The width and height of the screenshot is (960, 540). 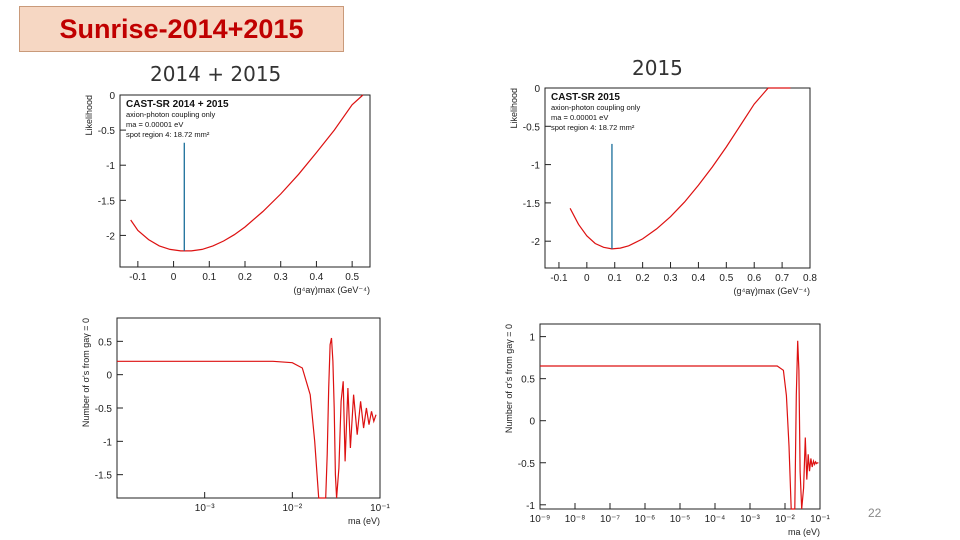 I want to click on x-tick-label: 10⁻⁹, so click(x=540, y=519).